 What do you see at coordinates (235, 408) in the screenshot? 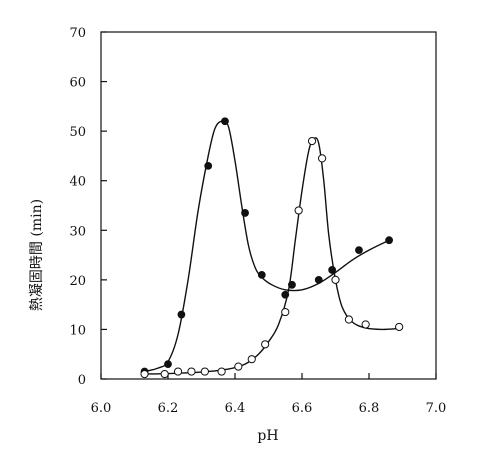
I see `x-tick-label: 6.4` at bounding box center [235, 408].